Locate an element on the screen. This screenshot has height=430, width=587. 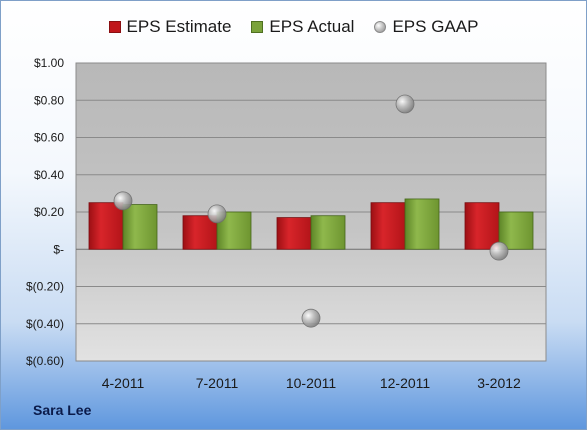
legend: EPS Estimate EPS Actual EPS GAAP is located at coordinates (293, 27).